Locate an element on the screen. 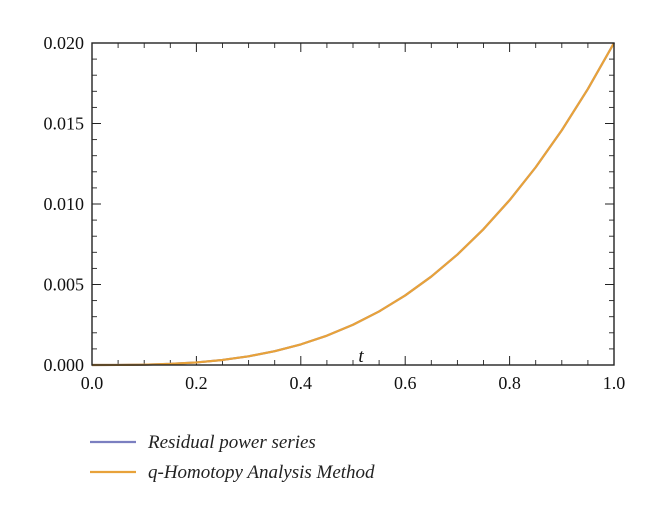 The width and height of the screenshot is (660, 525). x-tick-label: 0.2 is located at coordinates (196, 383).